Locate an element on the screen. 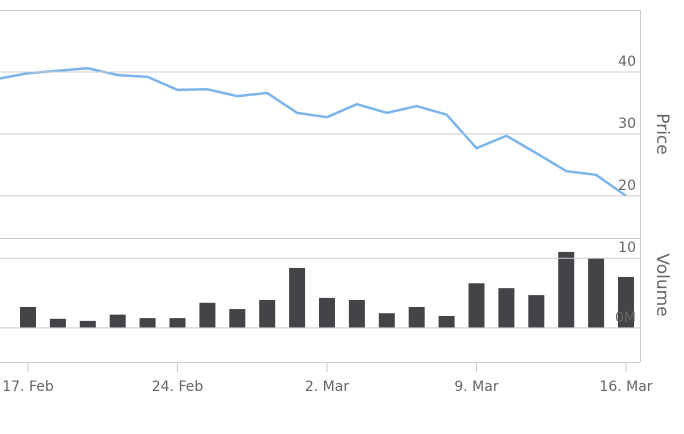 The height and width of the screenshot is (434, 684). x-tick-label: 9. Mar is located at coordinates (476, 387).